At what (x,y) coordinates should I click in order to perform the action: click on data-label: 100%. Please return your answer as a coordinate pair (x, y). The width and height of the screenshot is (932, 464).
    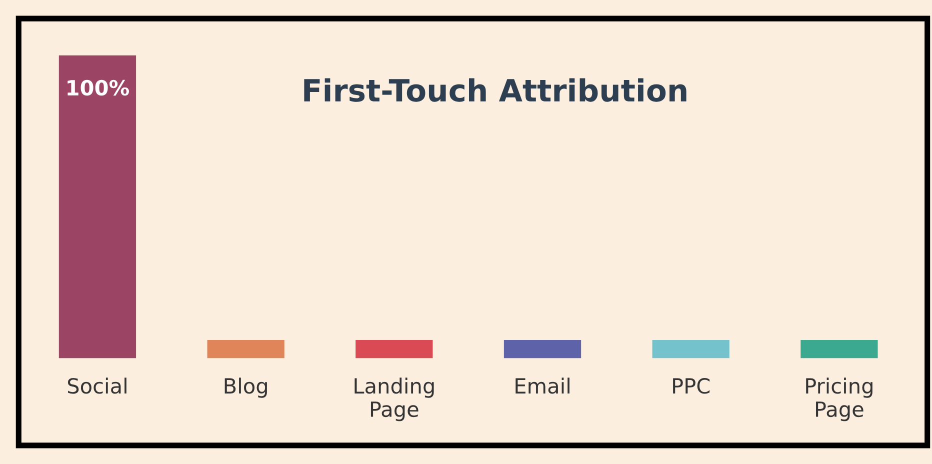
    Looking at the image, I should click on (98, 88).